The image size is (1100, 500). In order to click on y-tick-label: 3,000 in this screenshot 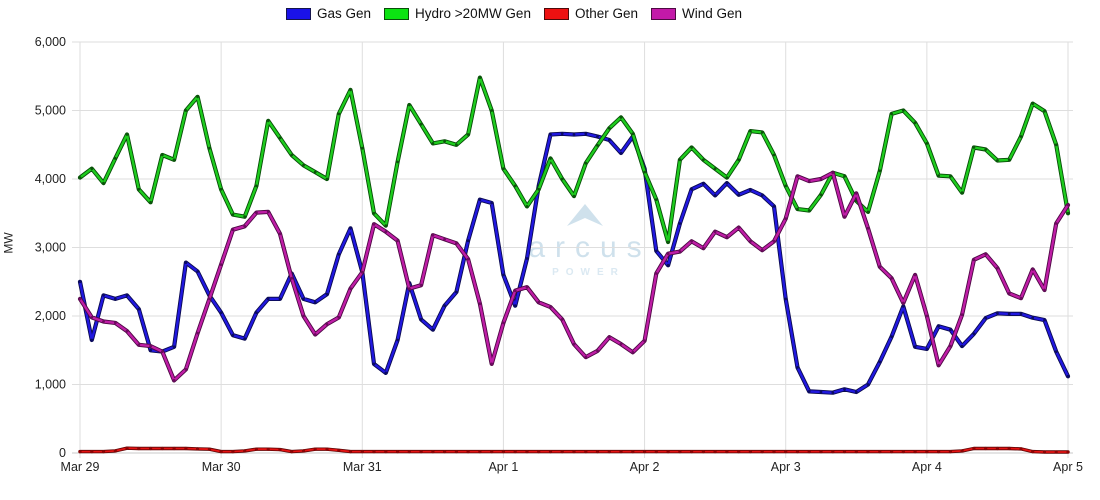, I will do `click(50, 248)`.